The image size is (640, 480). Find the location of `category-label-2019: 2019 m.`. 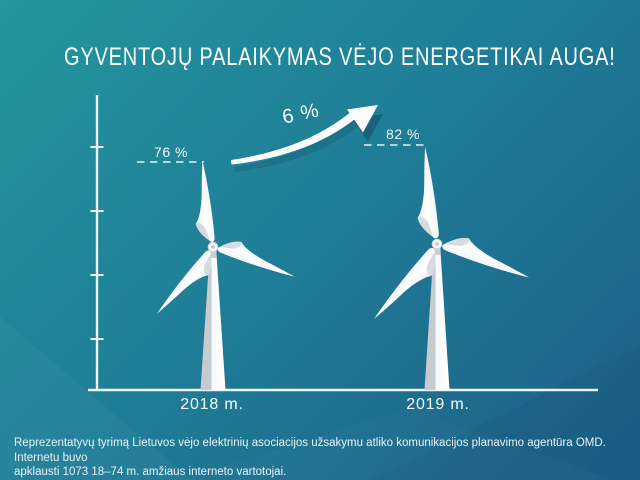

category-label-2019: 2019 m. is located at coordinates (438, 404).